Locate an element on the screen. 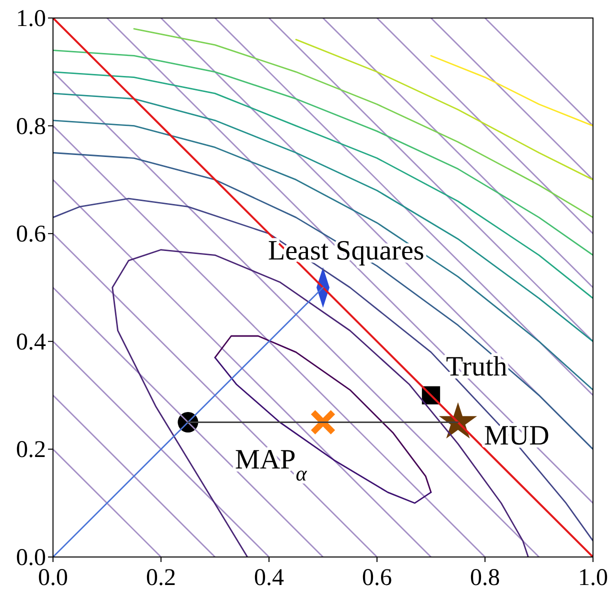 This screenshot has height=590, width=610. x-tick-label: 1.0 is located at coordinates (593, 577).